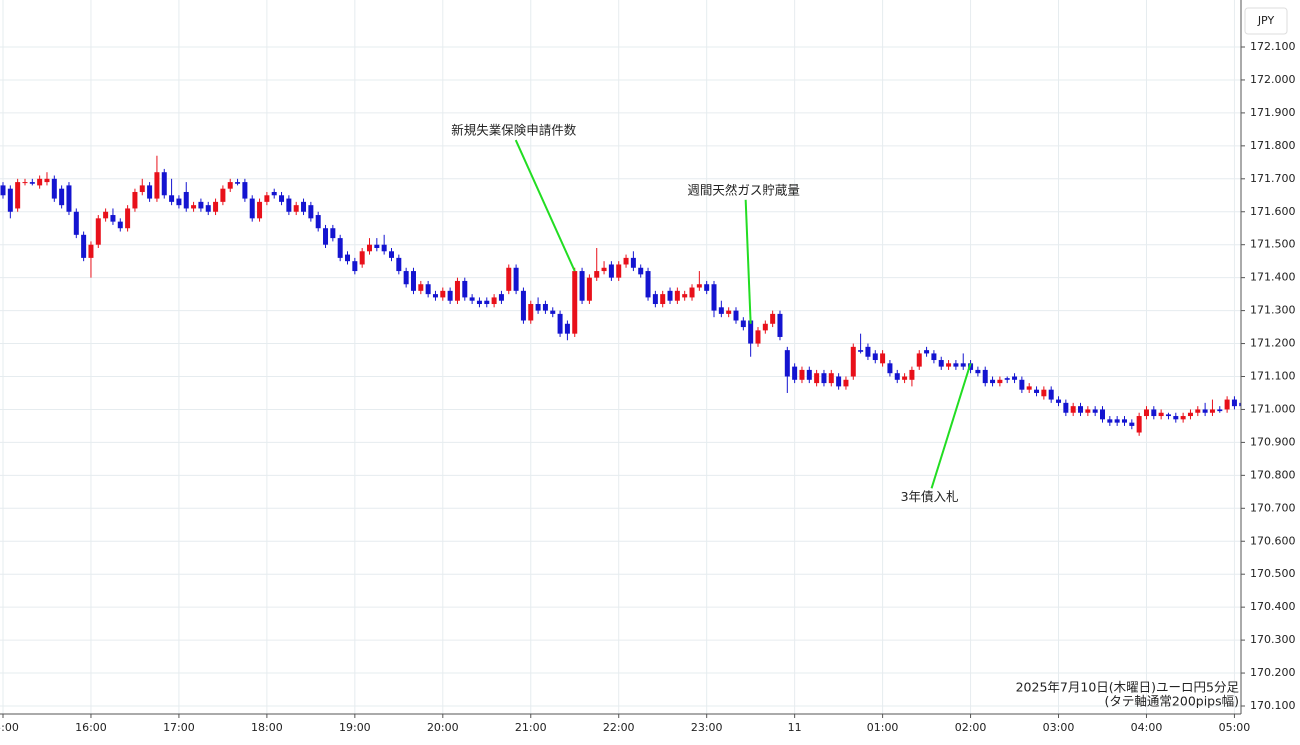 The width and height of the screenshot is (1300, 745). I want to click on x-tick-label: 15:00, so click(9, 727).